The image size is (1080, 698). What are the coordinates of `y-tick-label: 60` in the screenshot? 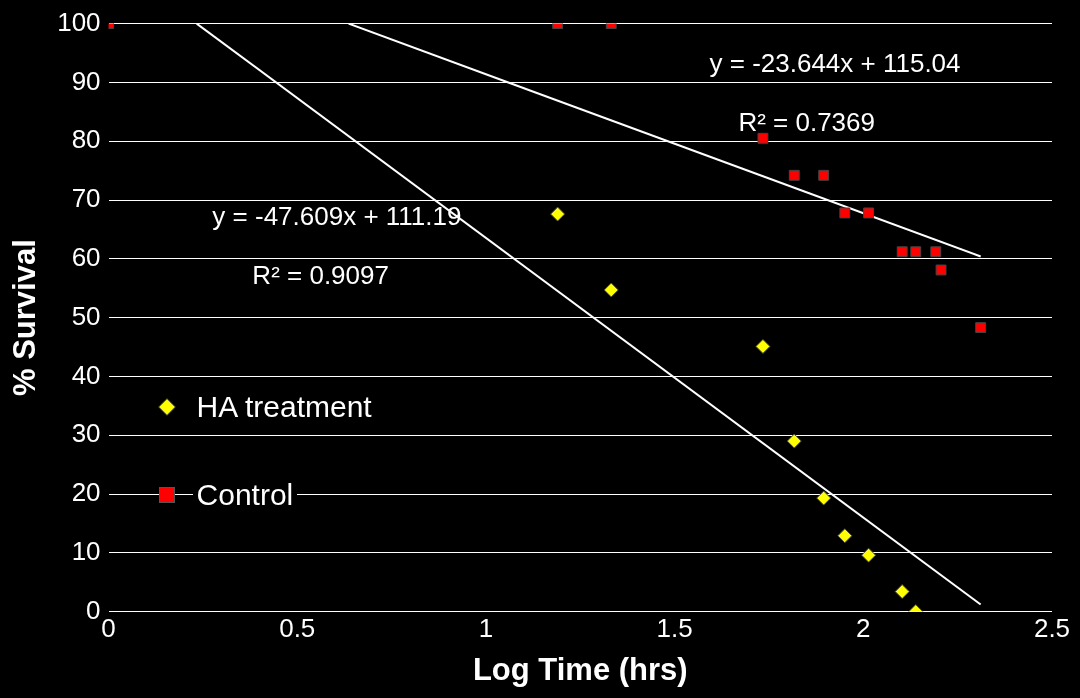 It's located at (86, 256).